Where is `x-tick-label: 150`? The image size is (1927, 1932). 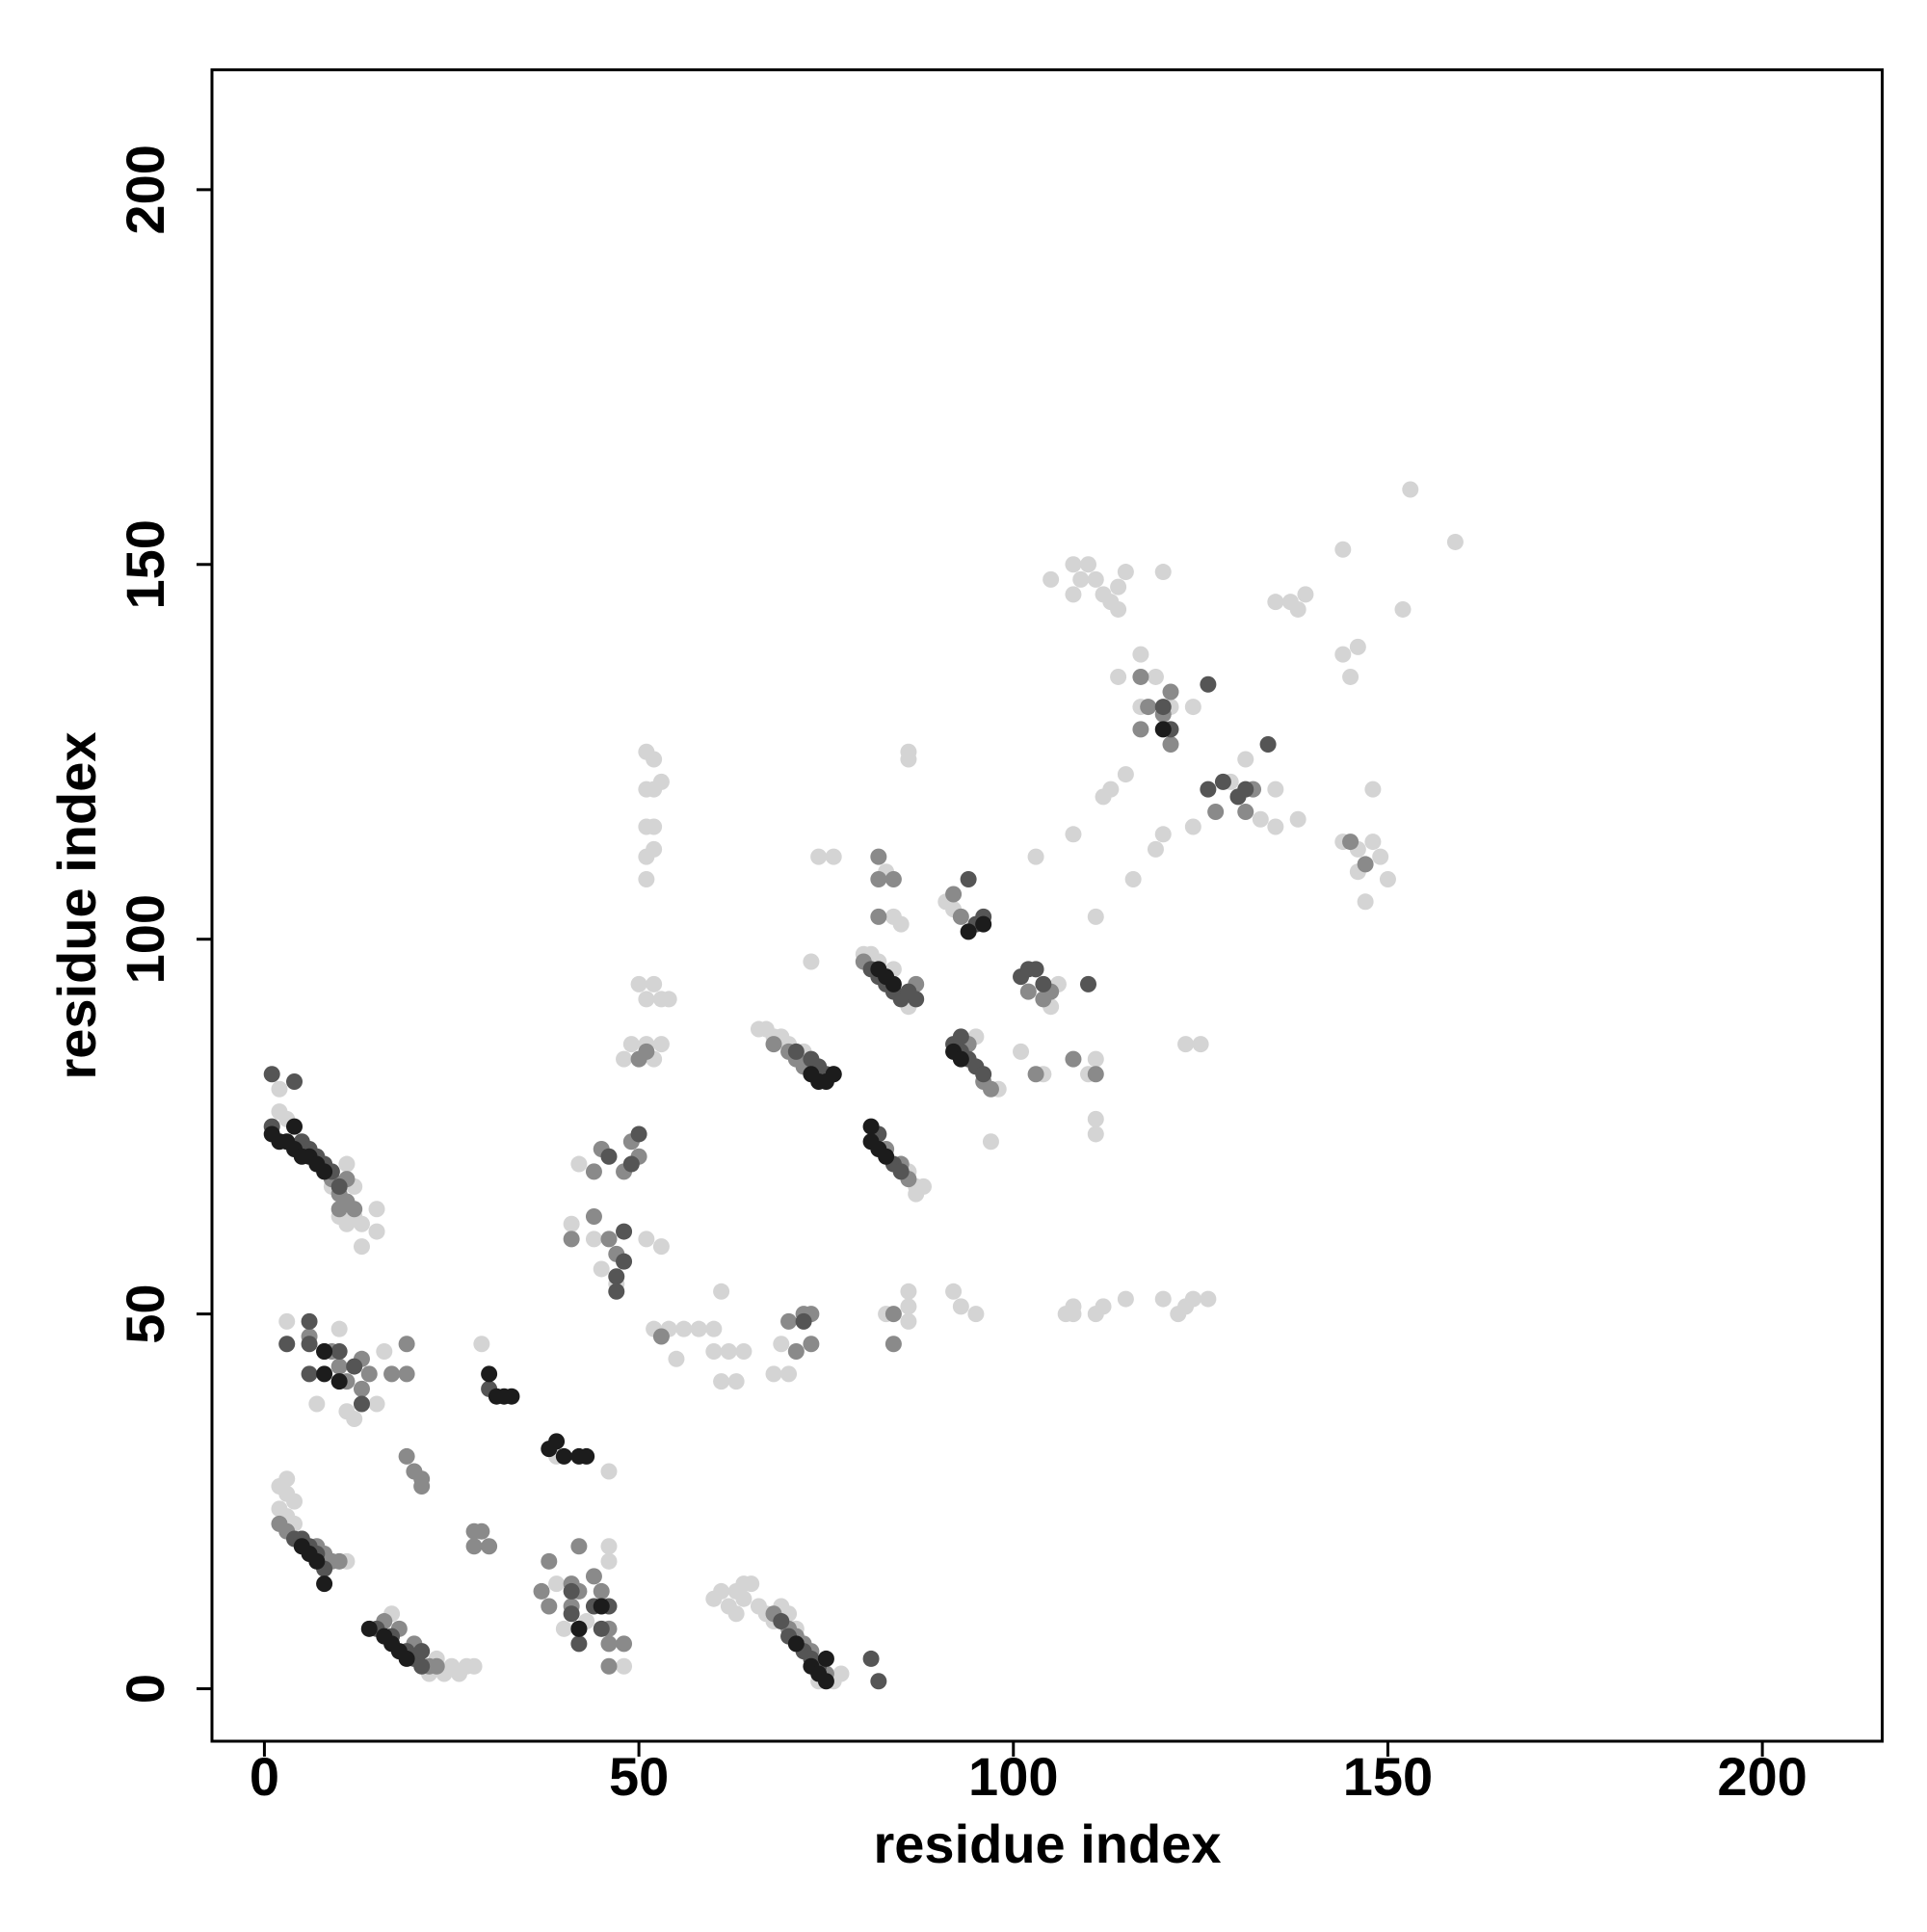
x-tick-label: 150 is located at coordinates (1388, 1776).